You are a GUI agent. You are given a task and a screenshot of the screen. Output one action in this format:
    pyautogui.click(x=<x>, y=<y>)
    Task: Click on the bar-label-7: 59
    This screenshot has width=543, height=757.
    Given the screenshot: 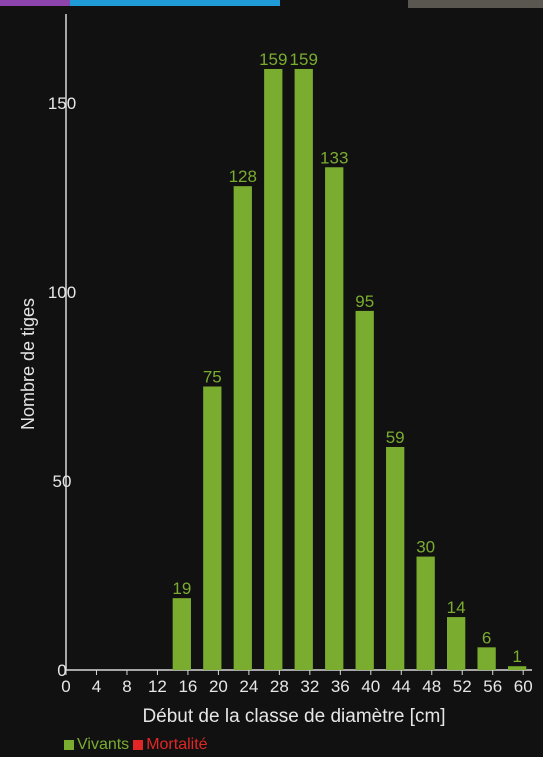 What is the action you would take?
    pyautogui.click(x=395, y=437)
    